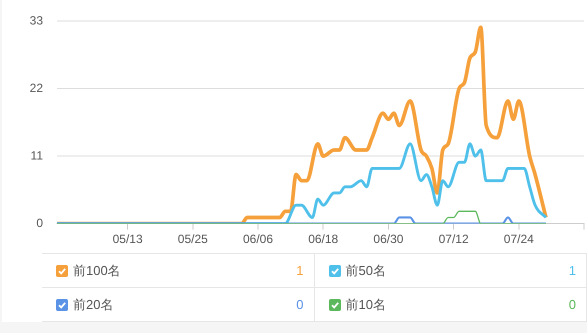 Image resolution: width=587 pixels, height=333 pixels. I want to click on x-tick-label: 07/24, so click(519, 239).